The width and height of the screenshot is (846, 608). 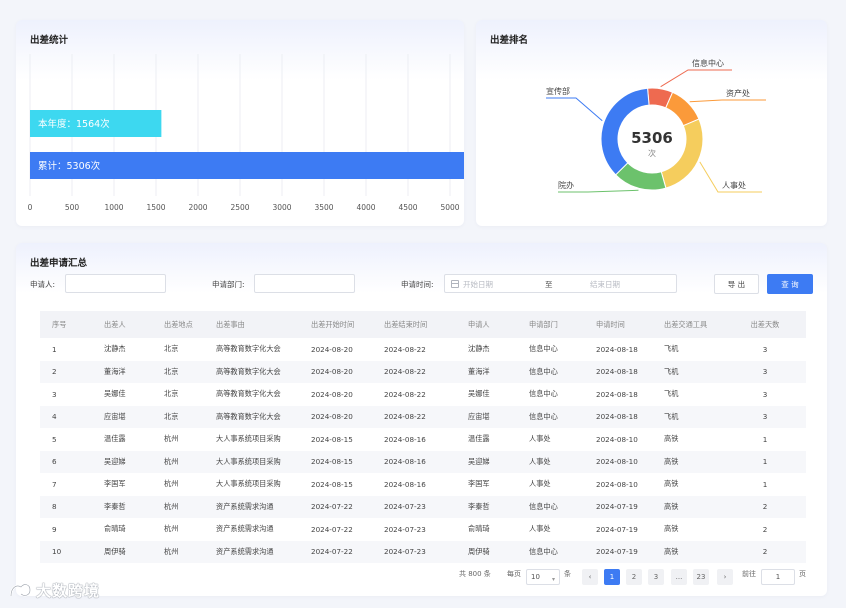 What do you see at coordinates (771, 324) in the screenshot?
I see `col-header: 出差天数` at bounding box center [771, 324].